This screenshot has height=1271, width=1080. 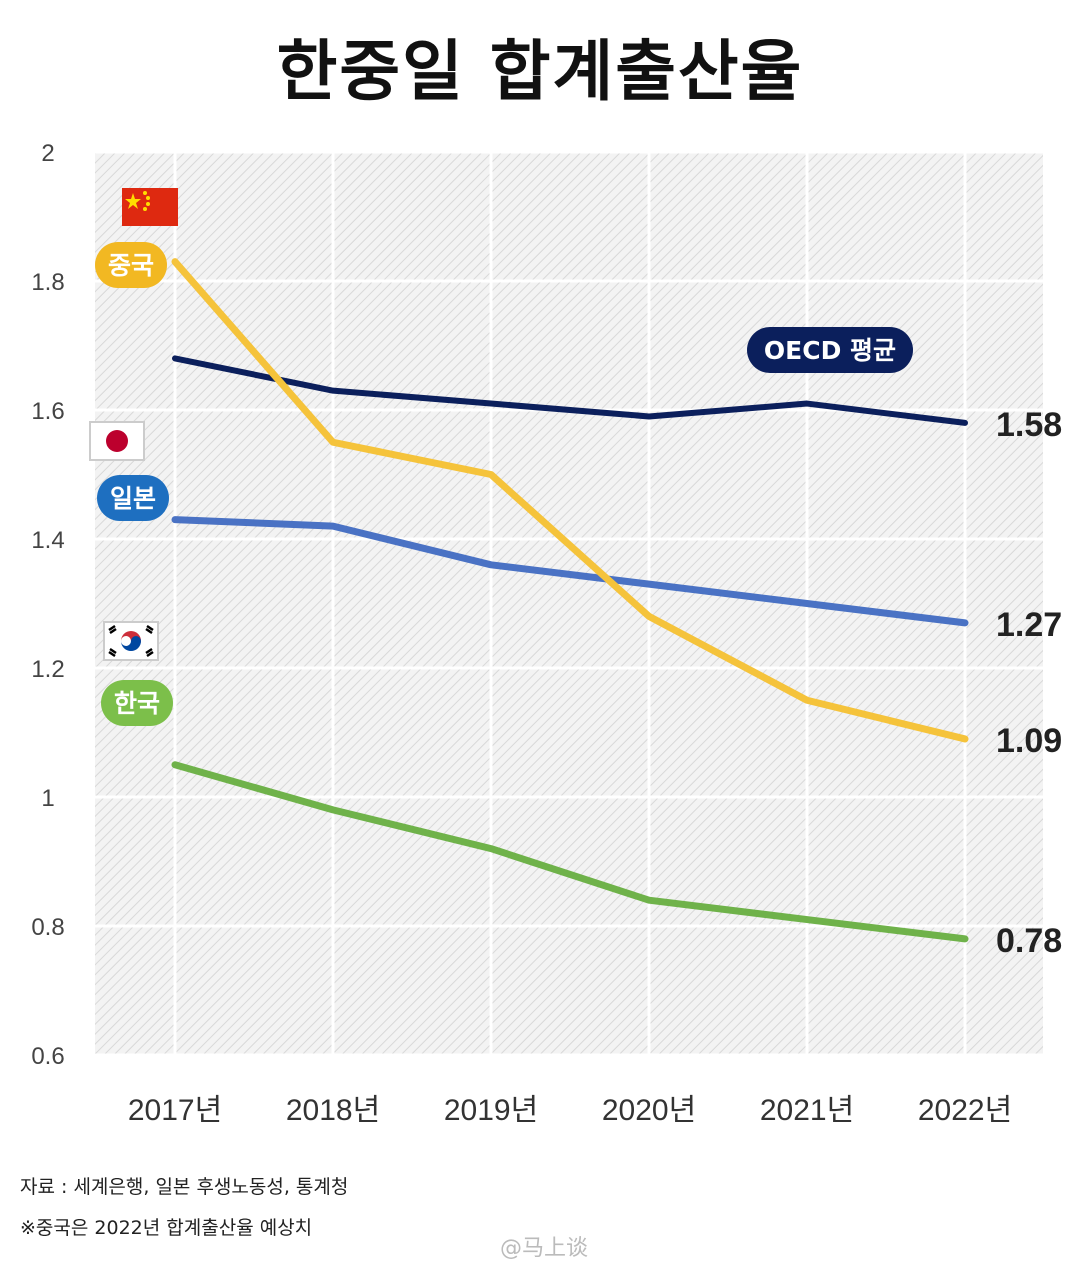 What do you see at coordinates (544, 1248) in the screenshot?
I see `watermark: @马上谈` at bounding box center [544, 1248].